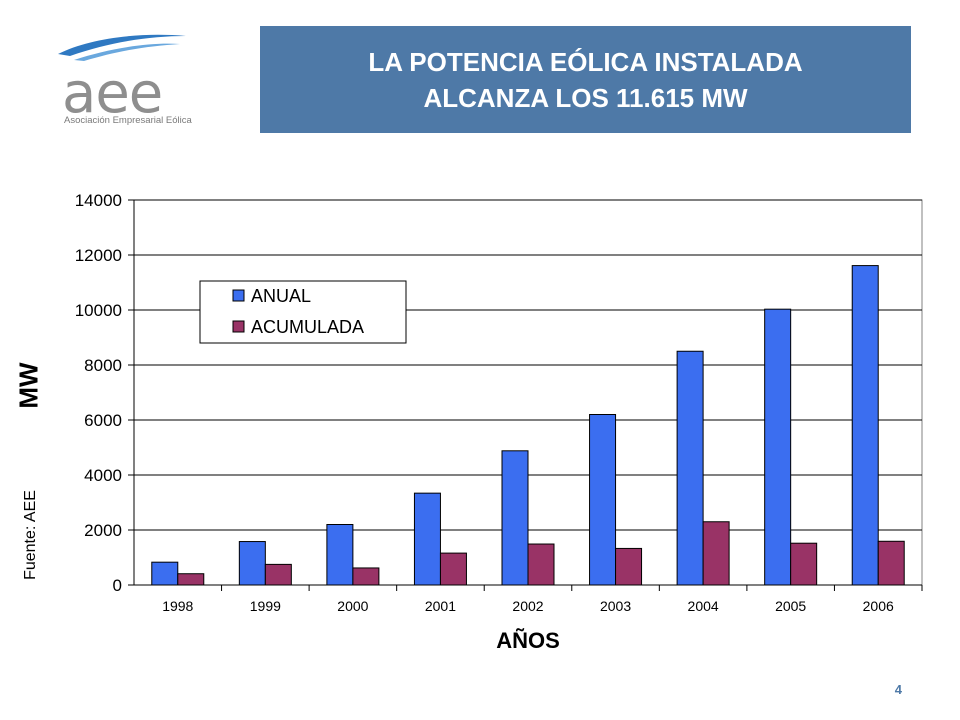 Image resolution: width=960 pixels, height=720 pixels. Describe the element at coordinates (352, 606) in the screenshot. I see `x-tick-label: 2000` at that location.